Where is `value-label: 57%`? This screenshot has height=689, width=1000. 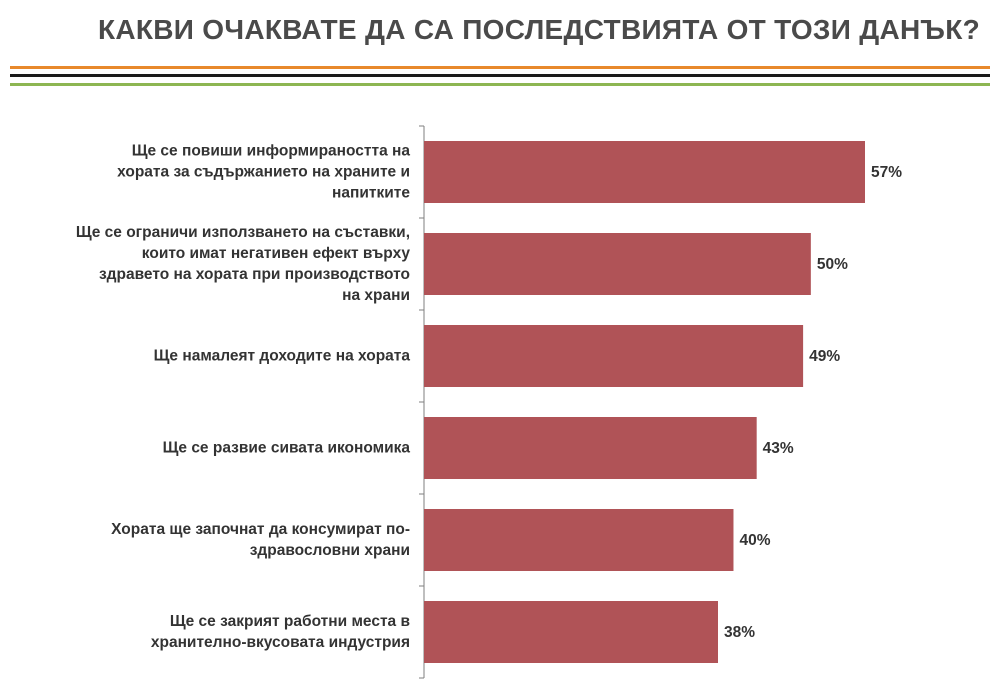 value-label: 57% is located at coordinates (886, 172).